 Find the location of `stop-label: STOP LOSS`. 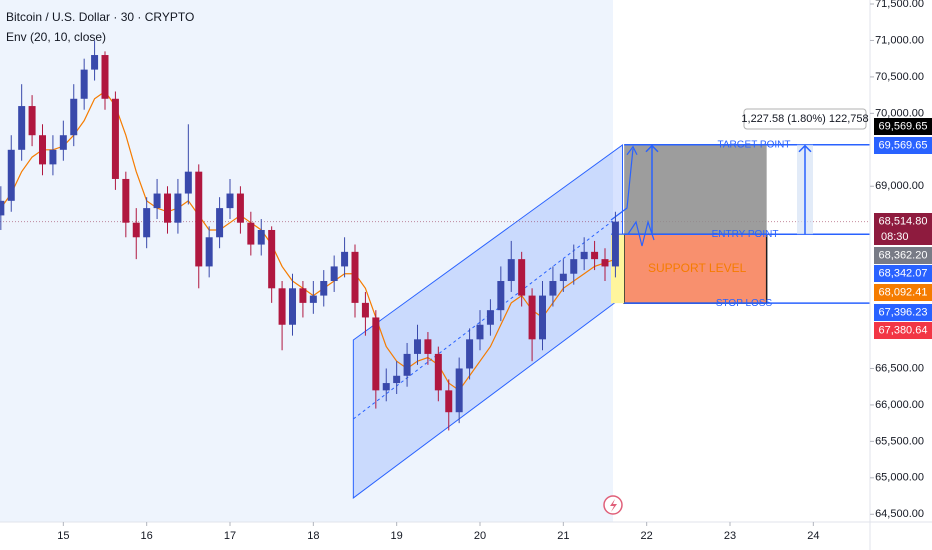

stop-label: STOP LOSS is located at coordinates (744, 303).